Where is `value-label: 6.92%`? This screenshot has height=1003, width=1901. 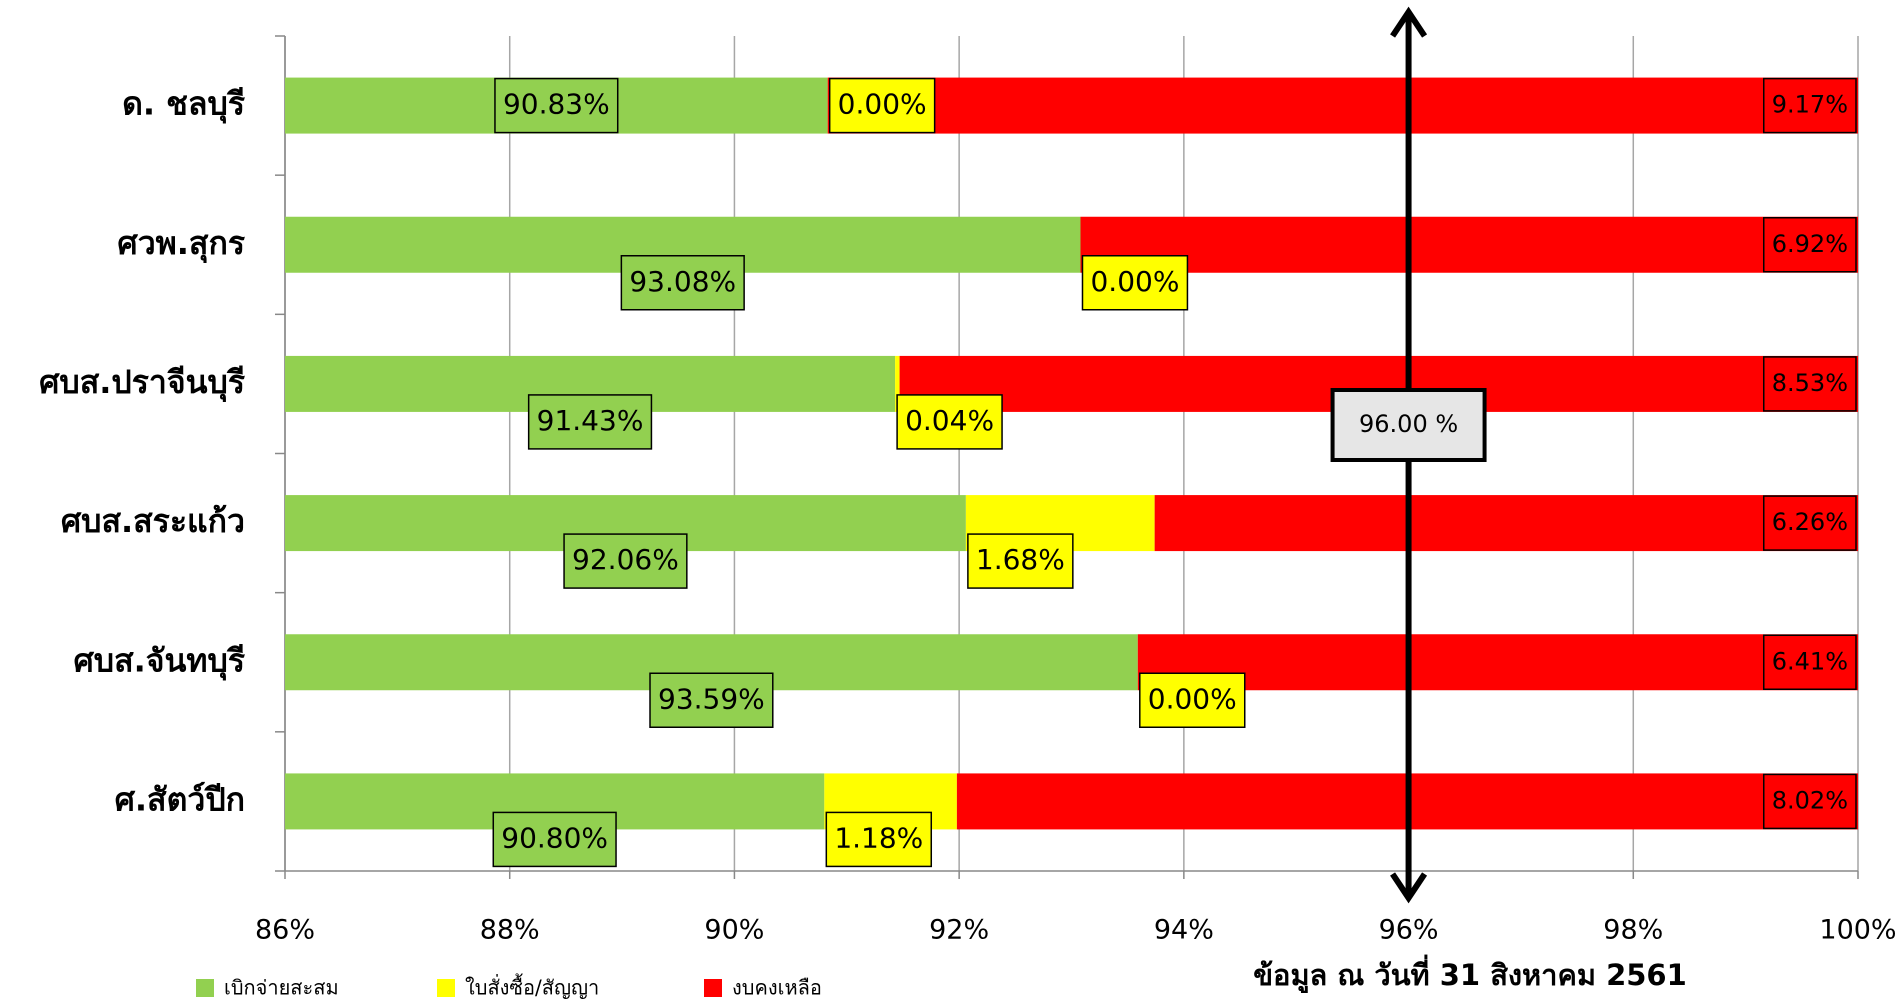 value-label: 6.92% is located at coordinates (1810, 244).